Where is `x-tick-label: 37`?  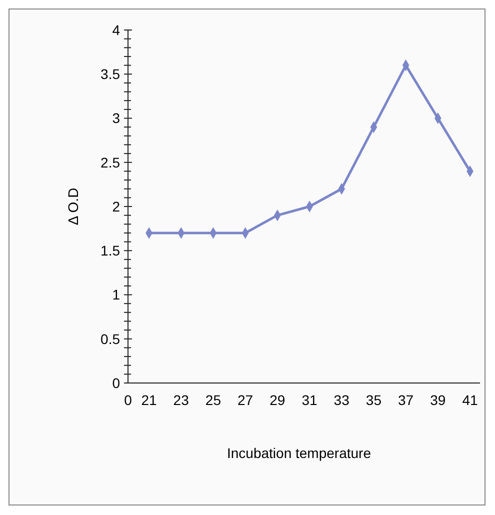
x-tick-label: 37 is located at coordinates (406, 400).